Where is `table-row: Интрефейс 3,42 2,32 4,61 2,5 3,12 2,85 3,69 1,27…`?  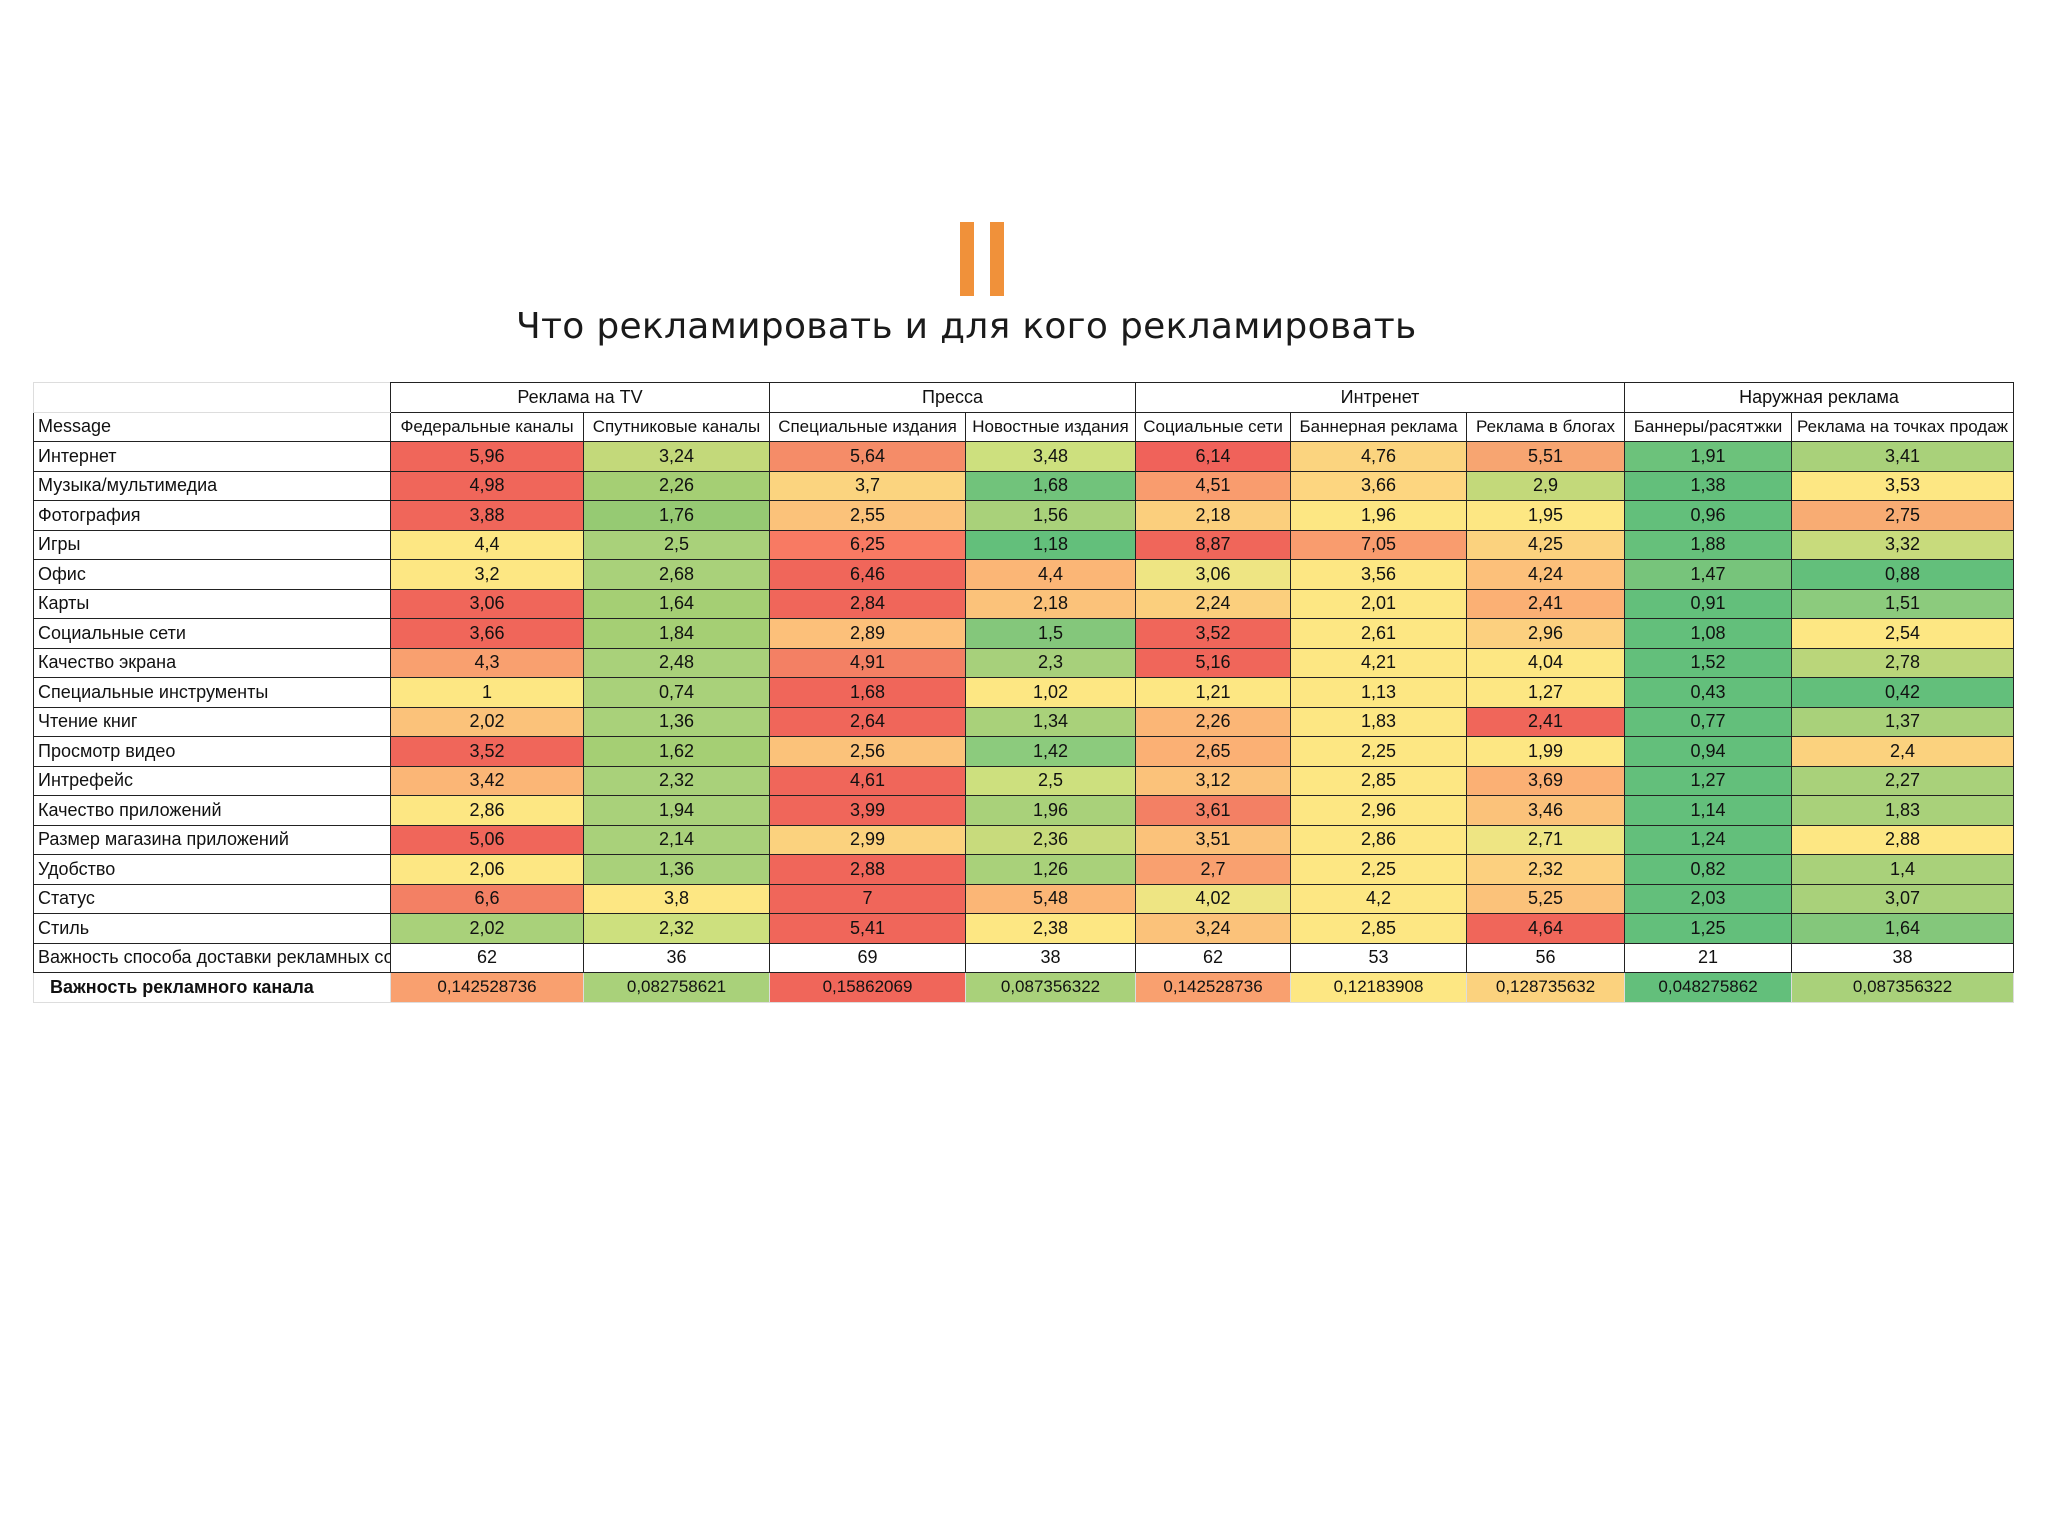
table-row: Интрефейс 3,42 2,32 4,61 2,5 3,12 2,85 3,69 1,27… is located at coordinates (1024, 780).